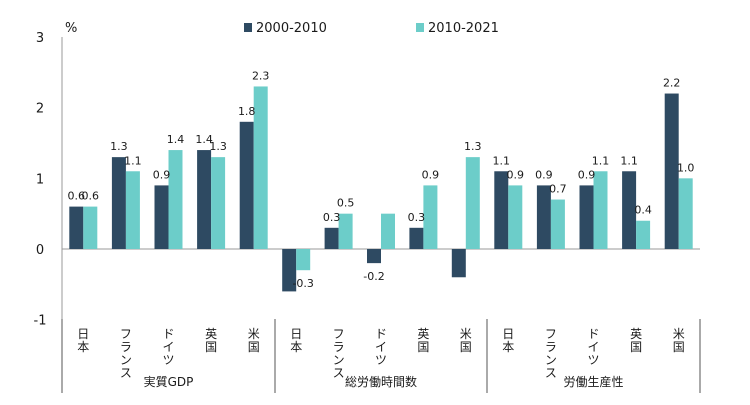 This screenshot has width=750, height=405. I want to click on y-axis-unit-label: %, so click(71, 28).